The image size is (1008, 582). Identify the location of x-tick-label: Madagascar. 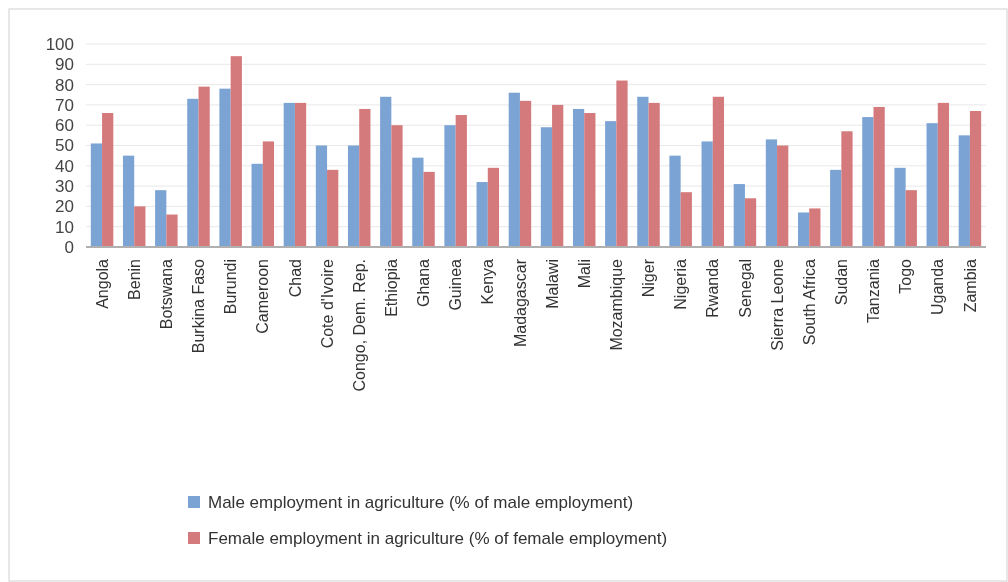
(520, 303).